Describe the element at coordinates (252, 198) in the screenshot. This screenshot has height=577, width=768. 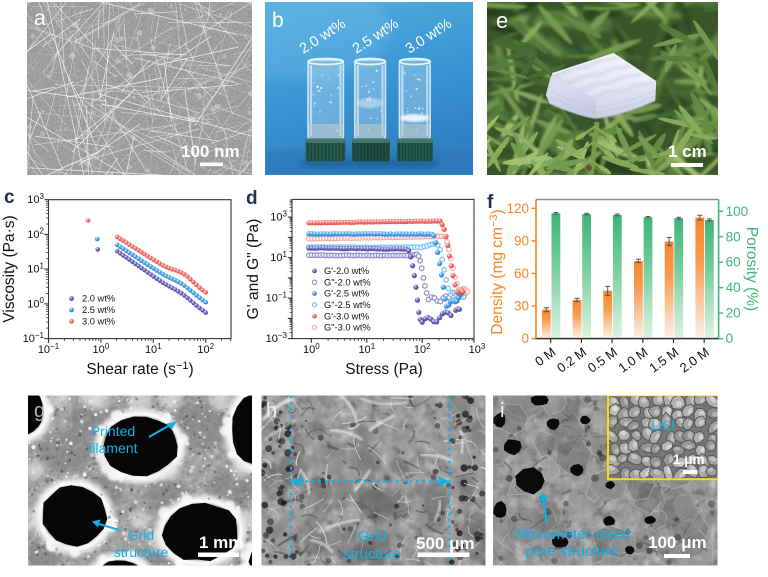
I see `svg-text: d` at that location.